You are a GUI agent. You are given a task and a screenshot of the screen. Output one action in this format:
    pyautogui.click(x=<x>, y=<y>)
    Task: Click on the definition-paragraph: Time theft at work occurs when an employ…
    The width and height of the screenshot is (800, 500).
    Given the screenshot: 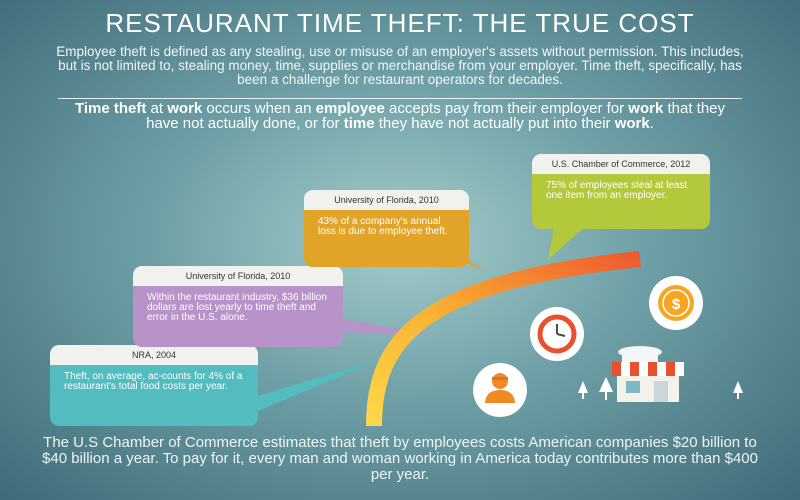 What is the action you would take?
    pyautogui.click(x=400, y=116)
    